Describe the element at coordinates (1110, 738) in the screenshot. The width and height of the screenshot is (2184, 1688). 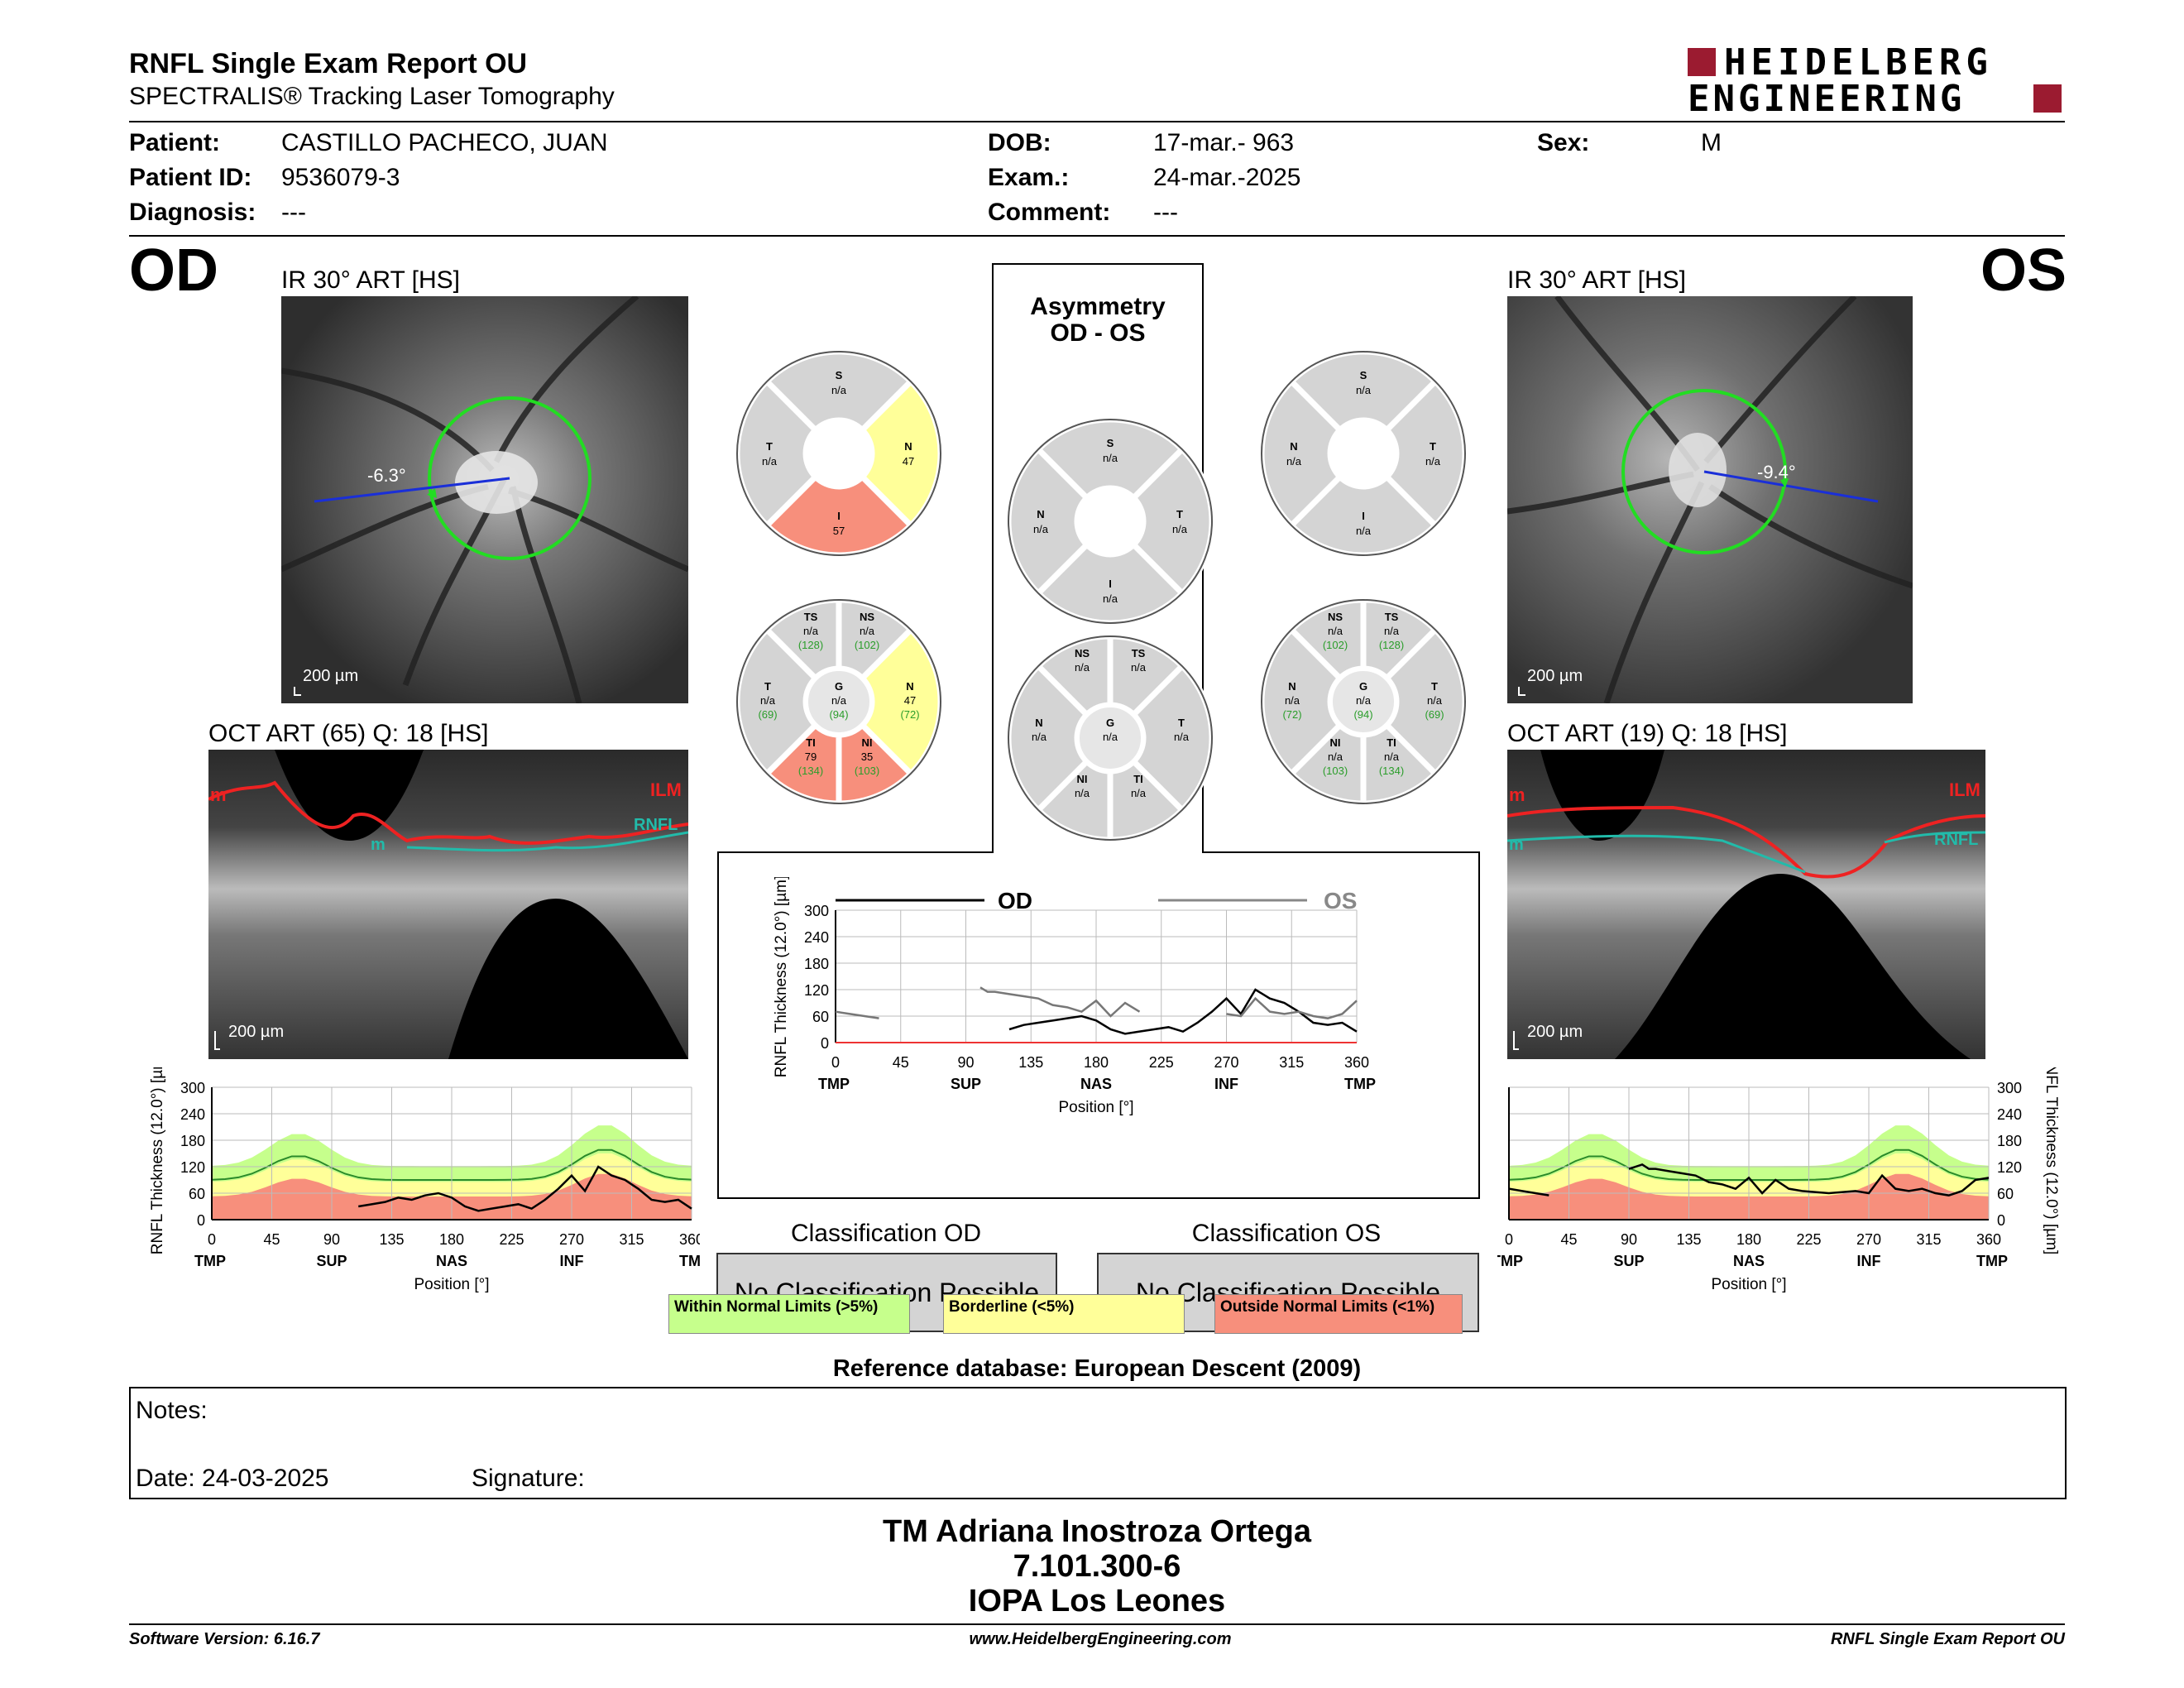
I see `asymmetry-sector-diagram: NS n/a TS n/a Tn/a TI n/a NI n/a Nn/a Gn/a` at that location.